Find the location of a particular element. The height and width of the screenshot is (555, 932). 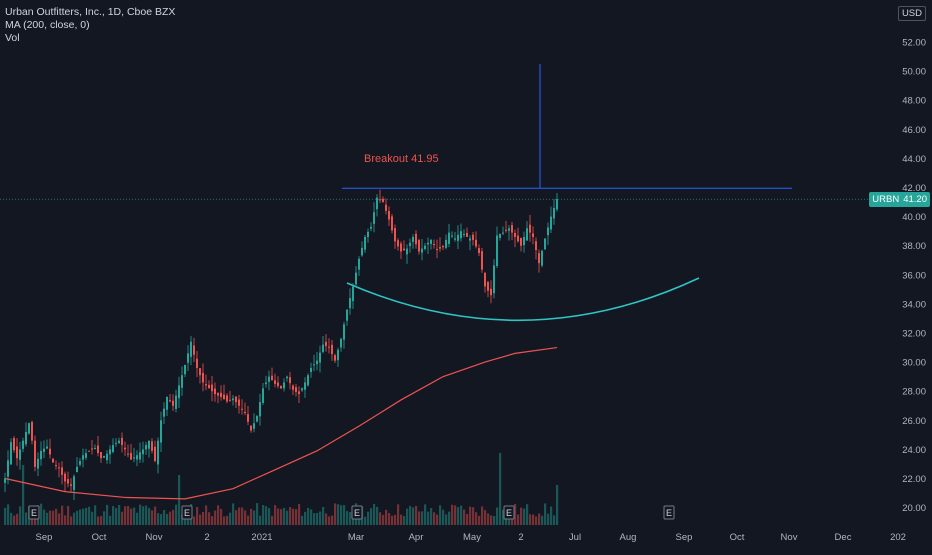

volume-indicator-label: Vol is located at coordinates (12, 38).